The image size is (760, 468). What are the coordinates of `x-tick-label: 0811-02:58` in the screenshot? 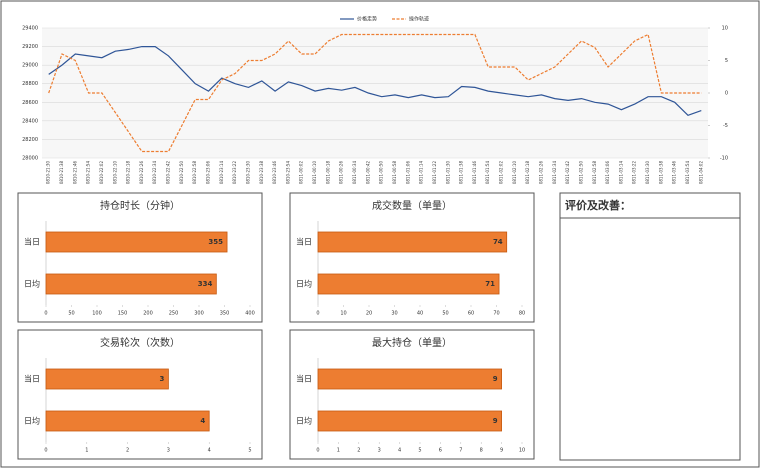 It's located at (594, 173).